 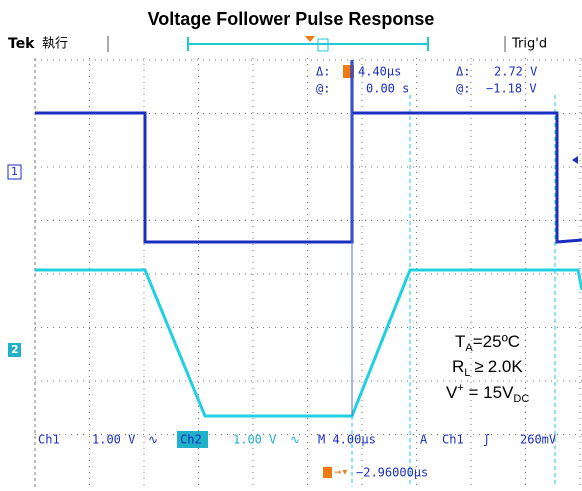 What do you see at coordinates (453, 440) in the screenshot?
I see `trigger-source: Ch1` at bounding box center [453, 440].